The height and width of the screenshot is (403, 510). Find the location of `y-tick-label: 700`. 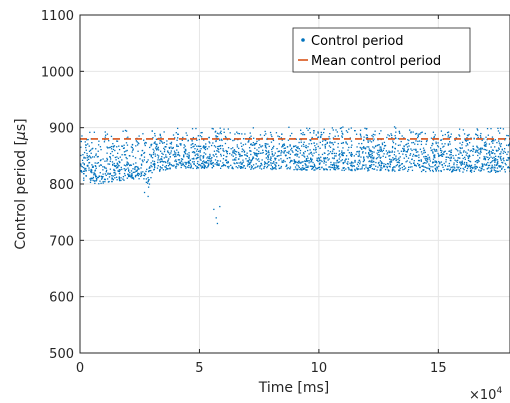

y-tick-label: 700 is located at coordinates (61, 241).